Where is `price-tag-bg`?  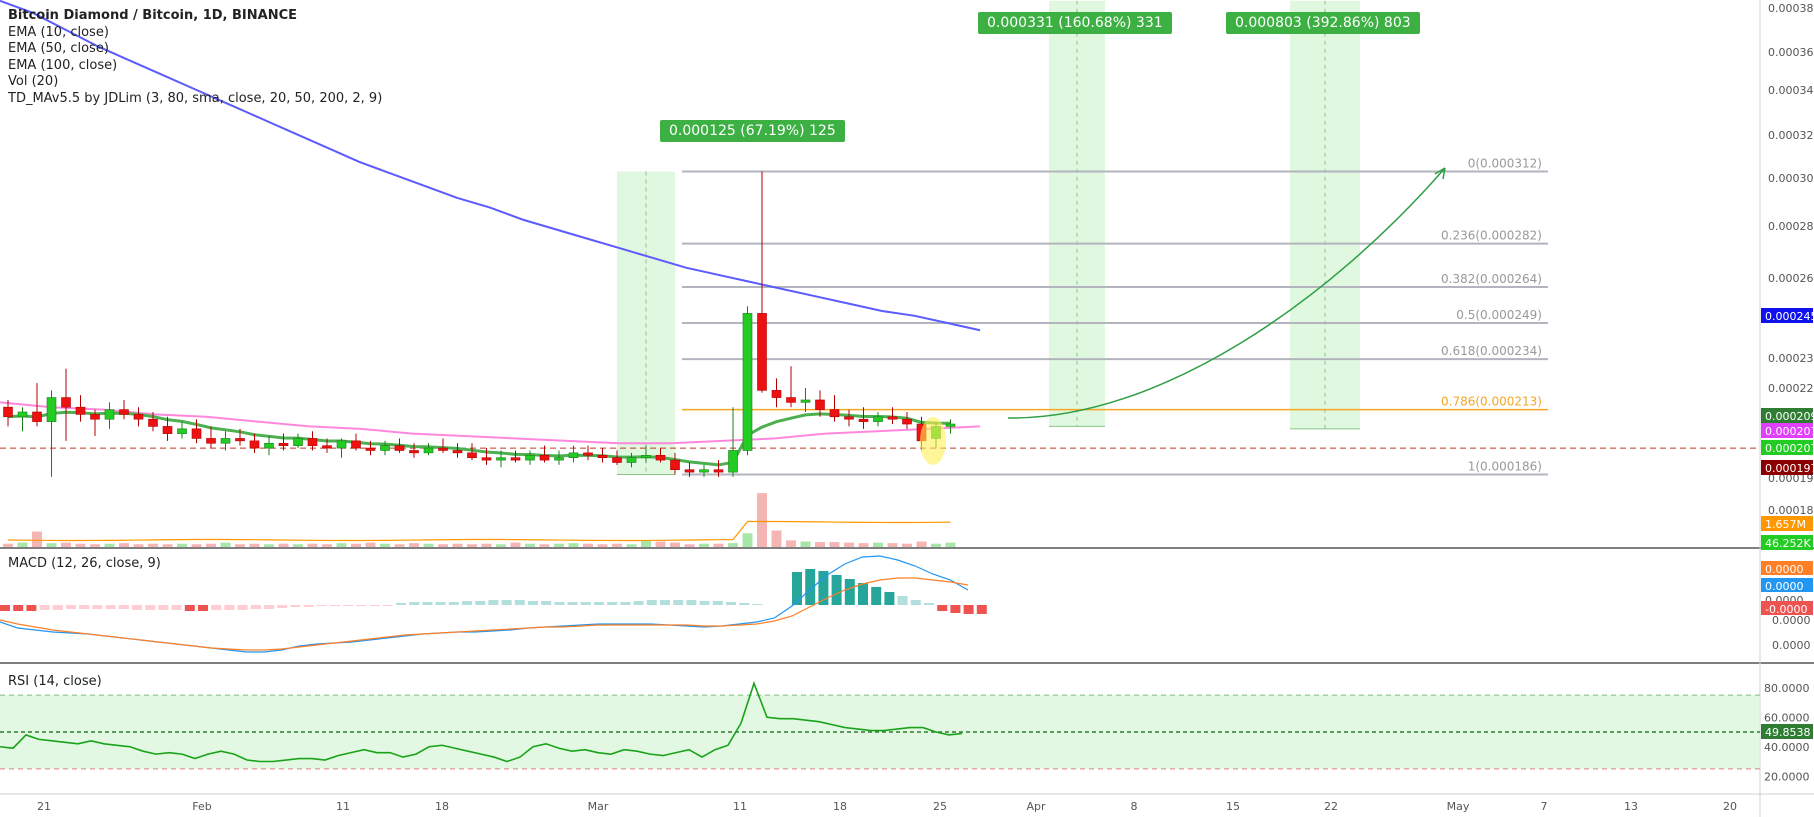
price-tag-bg is located at coordinates (1787, 415).